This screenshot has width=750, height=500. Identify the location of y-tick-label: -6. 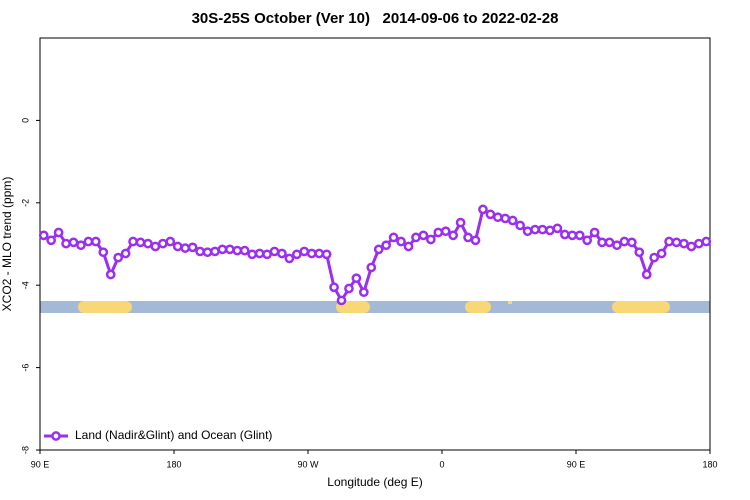
(25, 368).